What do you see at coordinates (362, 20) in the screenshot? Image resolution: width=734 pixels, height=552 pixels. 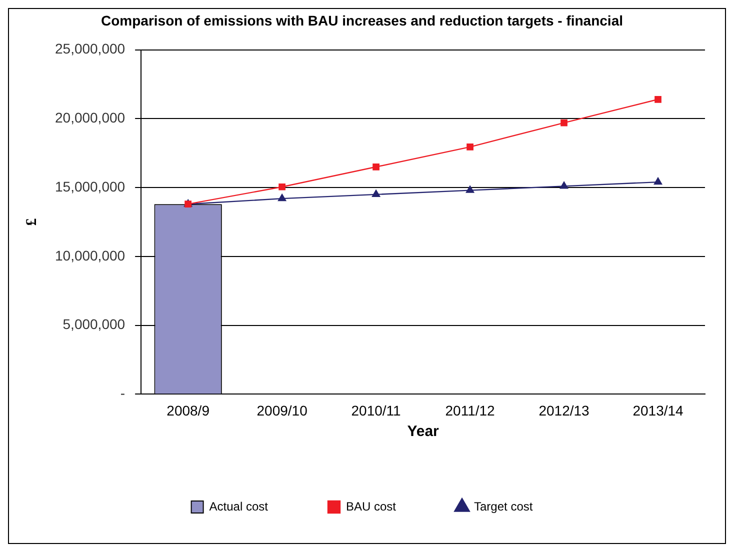 I see `chart-title: Comparison of emissions with BAU increases and reduction targets - financial` at bounding box center [362, 20].